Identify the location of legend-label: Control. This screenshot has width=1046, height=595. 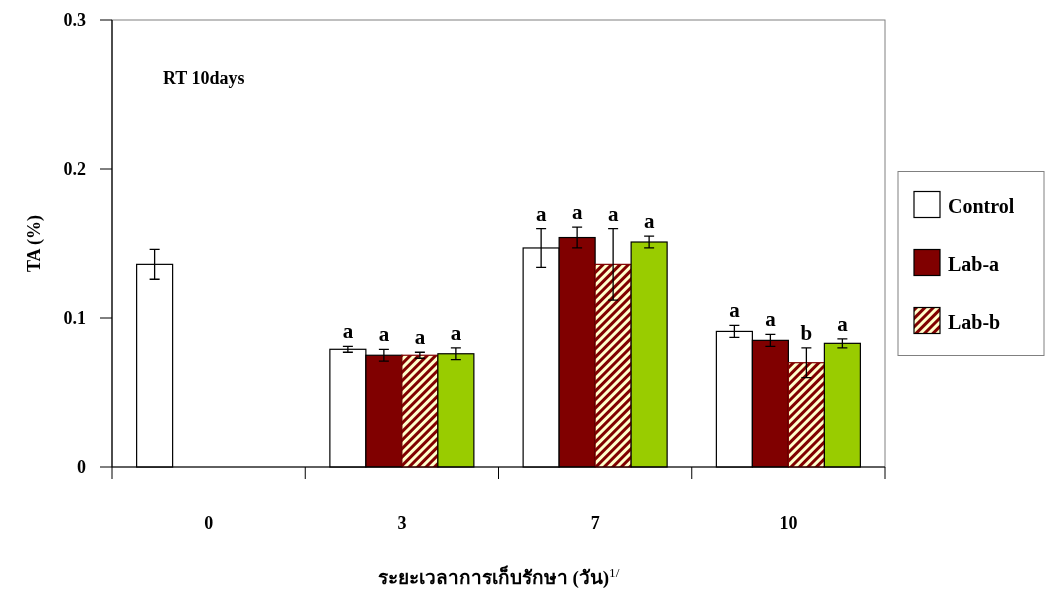
(981, 205).